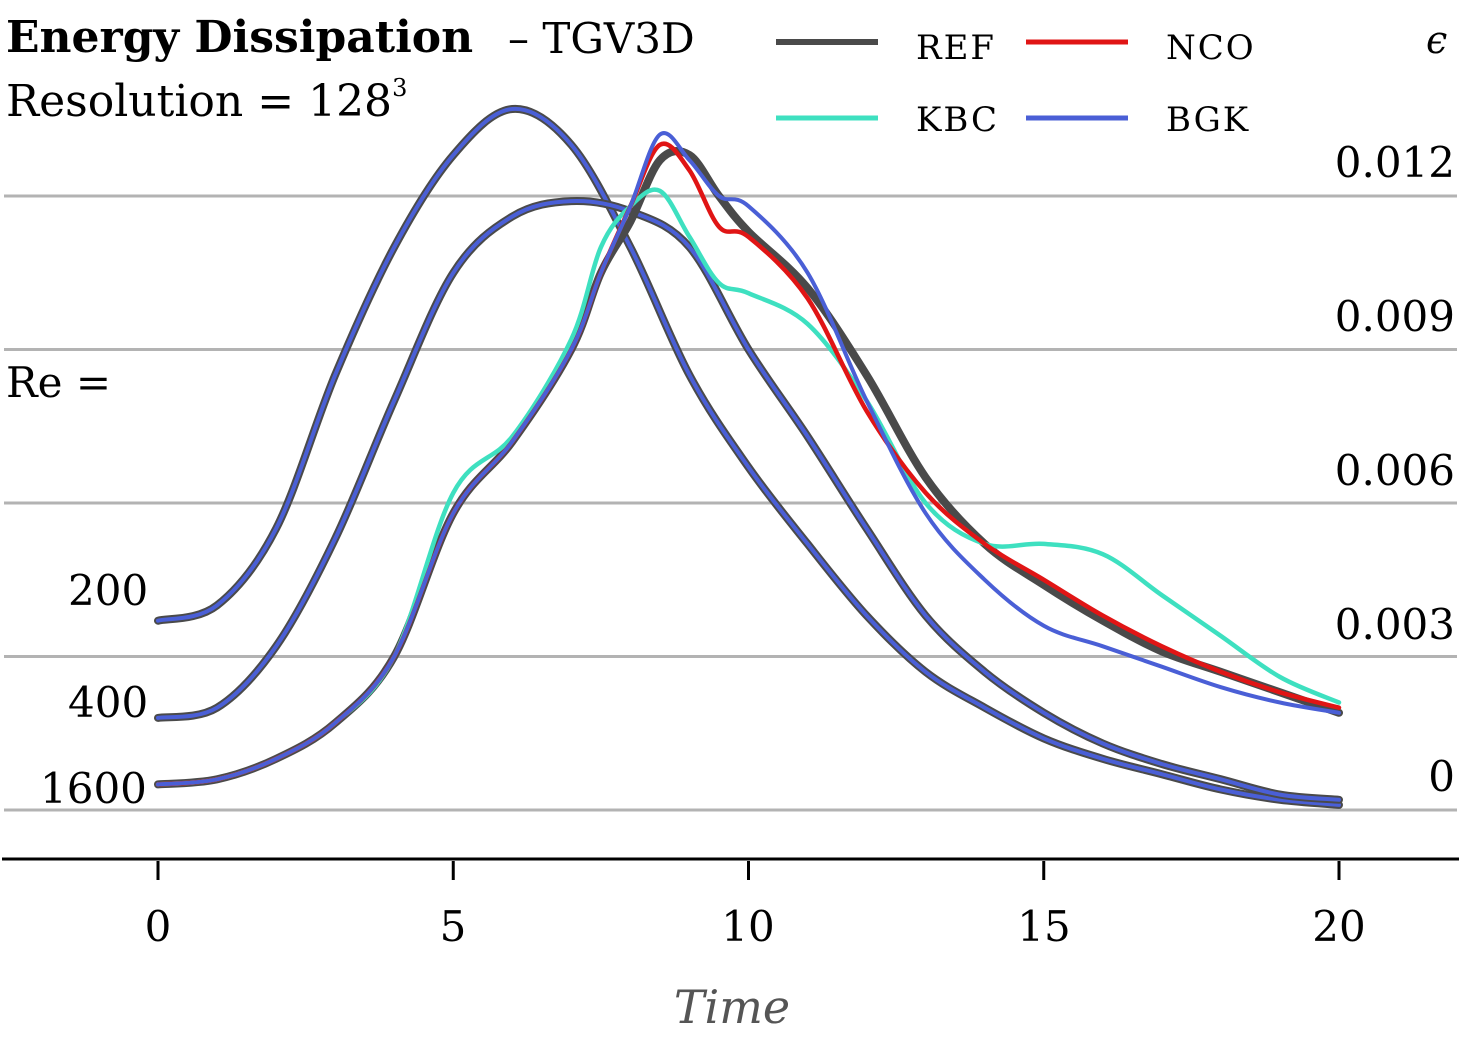  What do you see at coordinates (1208, 120) in the screenshot?
I see `legend-label-bgk: BGK` at bounding box center [1208, 120].